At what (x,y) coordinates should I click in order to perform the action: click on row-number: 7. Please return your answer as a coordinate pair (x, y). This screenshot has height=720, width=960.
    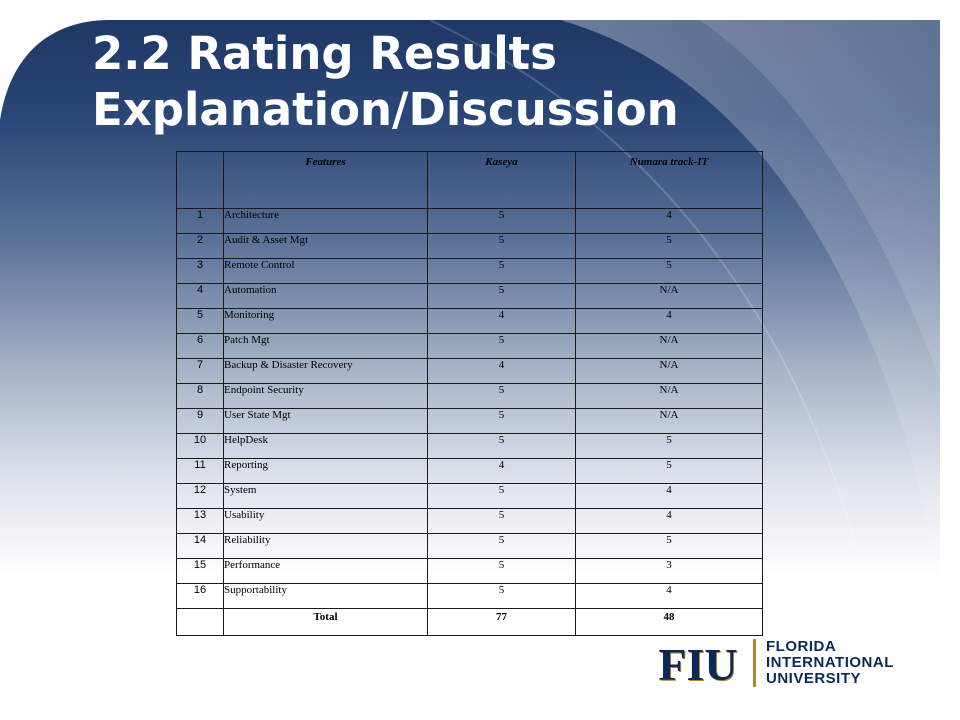
    Looking at the image, I should click on (200, 371).